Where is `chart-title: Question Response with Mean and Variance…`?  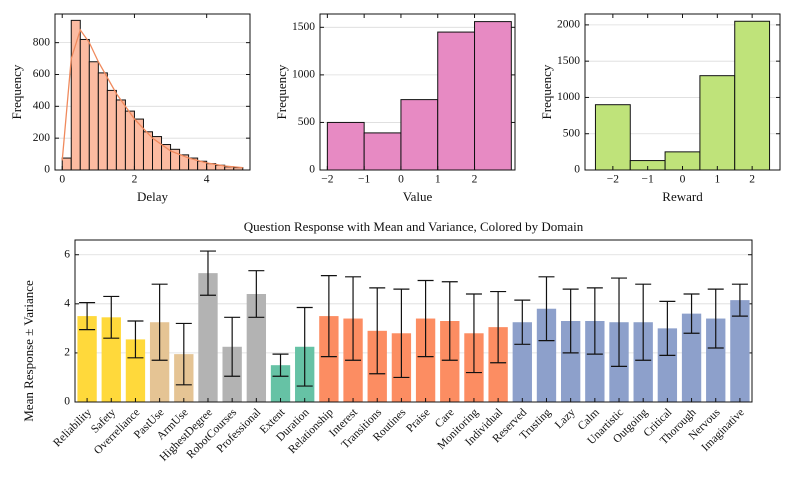
chart-title: Question Response with Mean and Variance… is located at coordinates (414, 226).